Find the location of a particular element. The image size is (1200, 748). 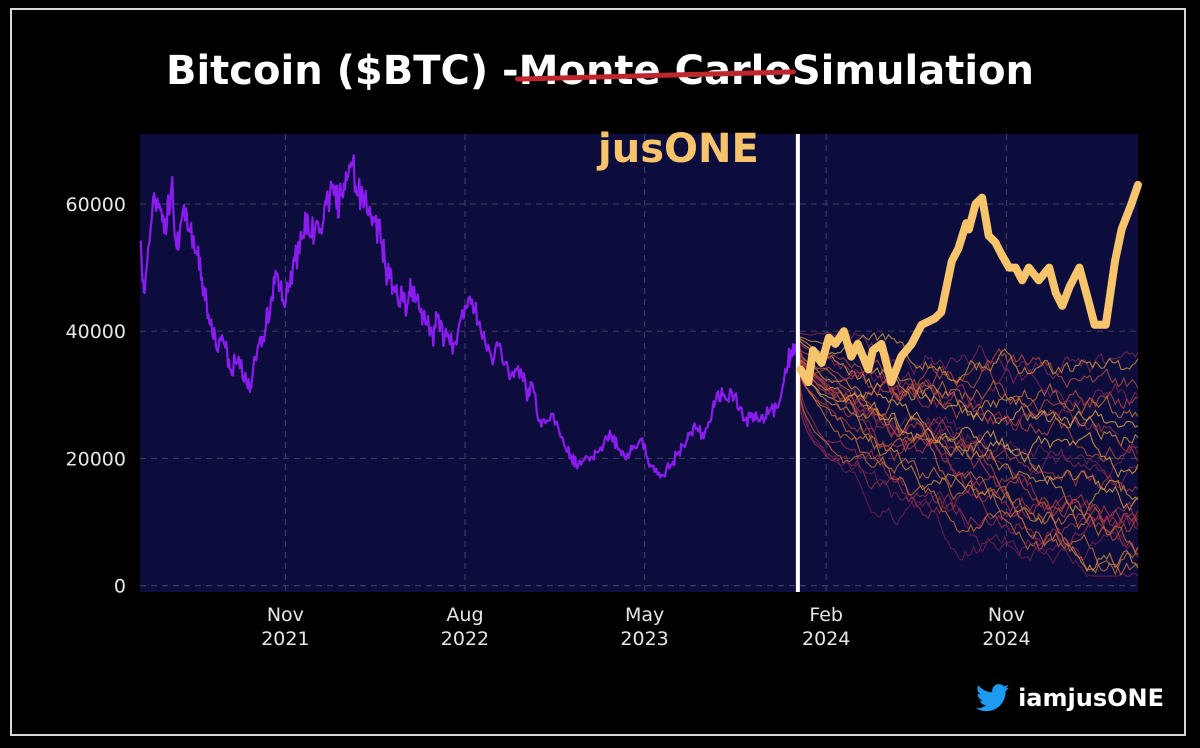

chart-title: Bitcoin ($BTC) - Monte Carlo Simulation is located at coordinates (600, 71).